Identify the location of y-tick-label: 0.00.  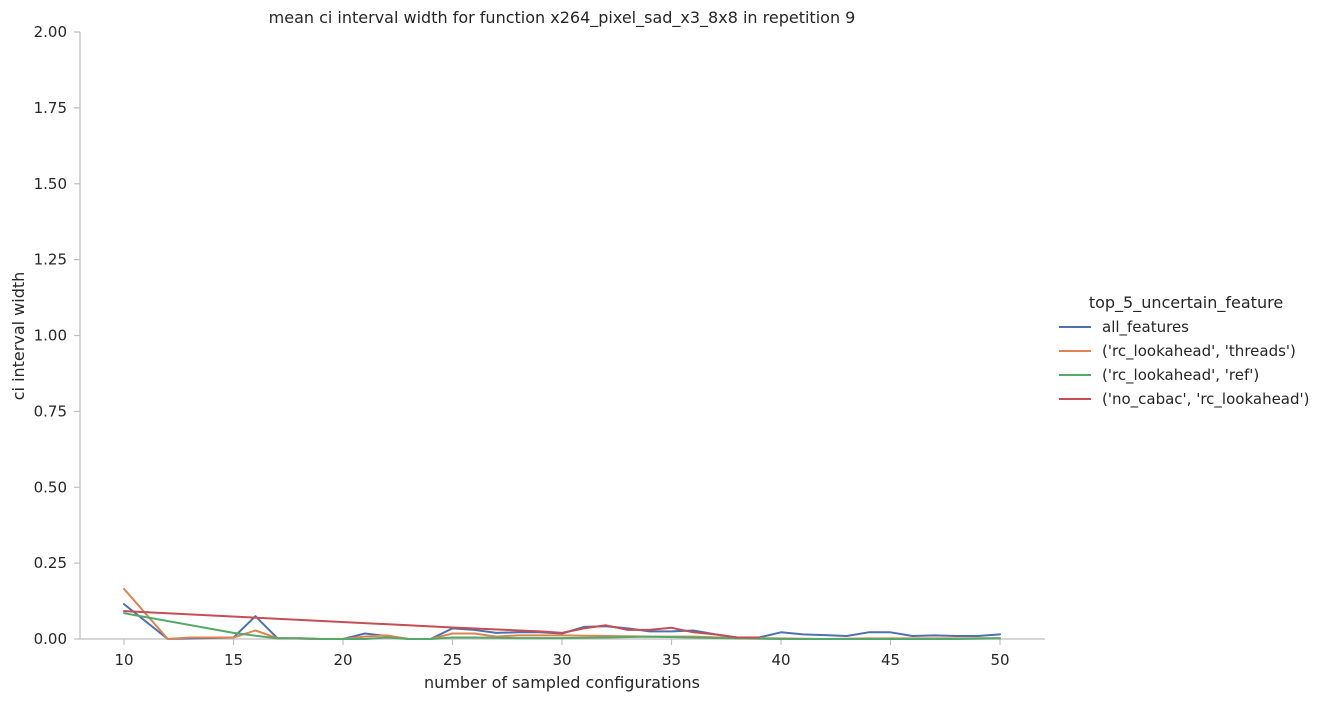
(50, 639).